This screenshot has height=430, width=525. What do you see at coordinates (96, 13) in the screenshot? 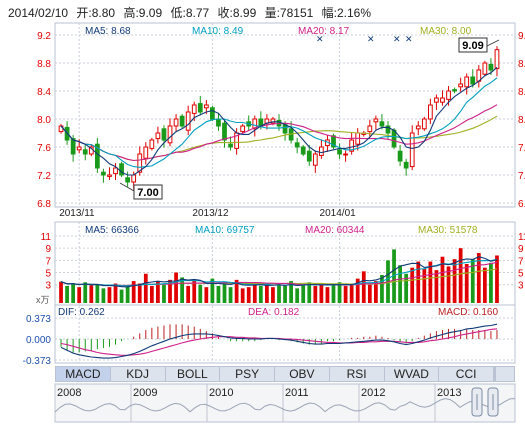
I see `quote-open: 开:8.80` at bounding box center [96, 13].